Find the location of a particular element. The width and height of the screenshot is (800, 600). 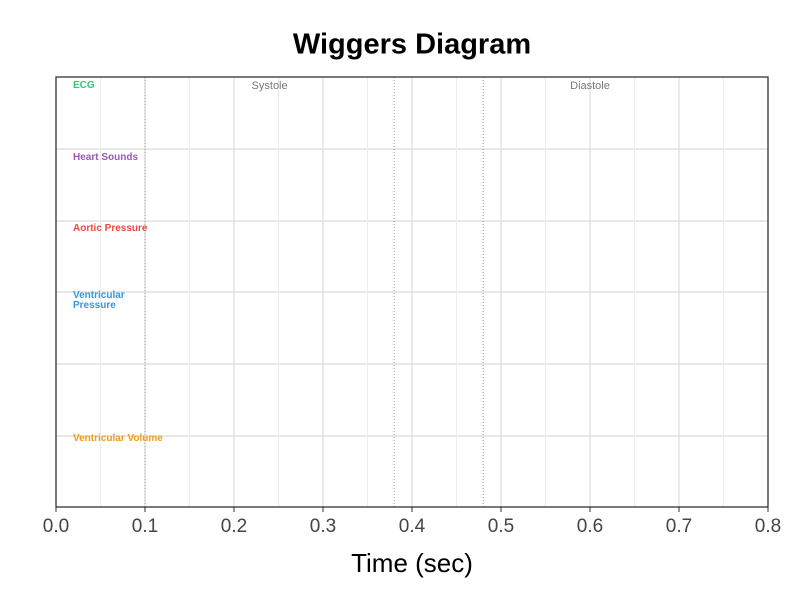

phase-label: Systole is located at coordinates (270, 86).